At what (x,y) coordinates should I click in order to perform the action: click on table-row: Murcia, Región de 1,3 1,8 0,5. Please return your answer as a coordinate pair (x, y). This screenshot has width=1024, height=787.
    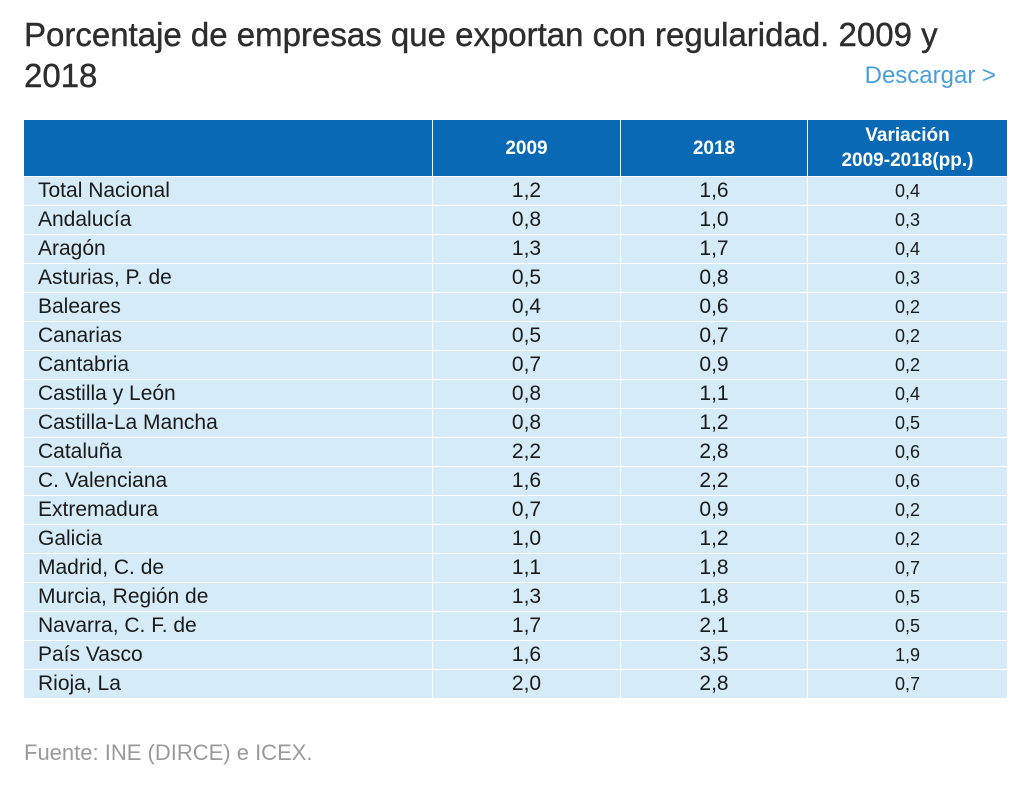
    Looking at the image, I should click on (515, 596).